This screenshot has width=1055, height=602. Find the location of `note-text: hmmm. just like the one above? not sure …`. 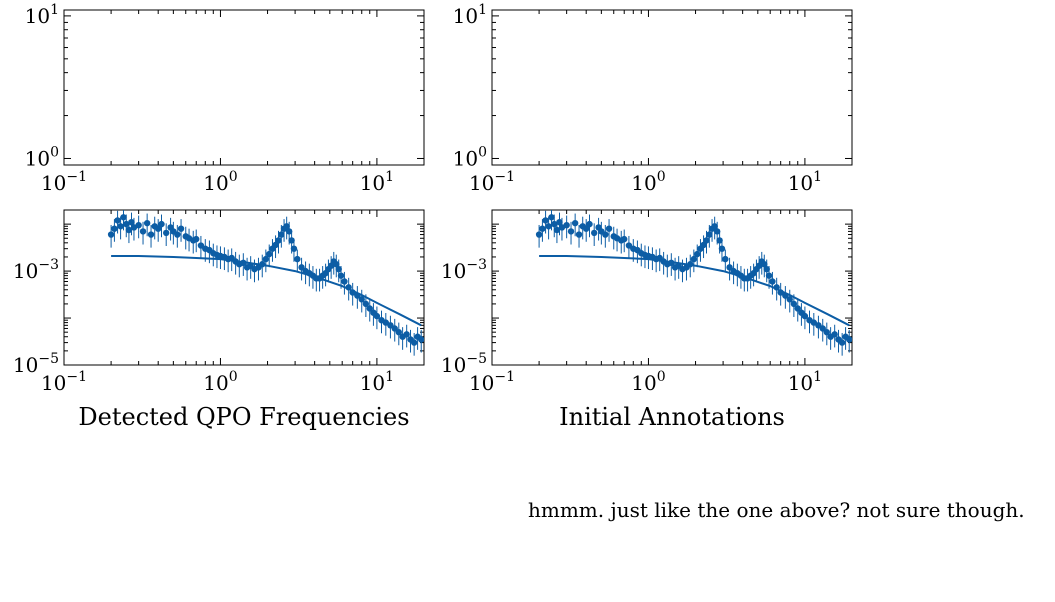

note-text: hmmm. just like the one above? not sure … is located at coordinates (776, 510).